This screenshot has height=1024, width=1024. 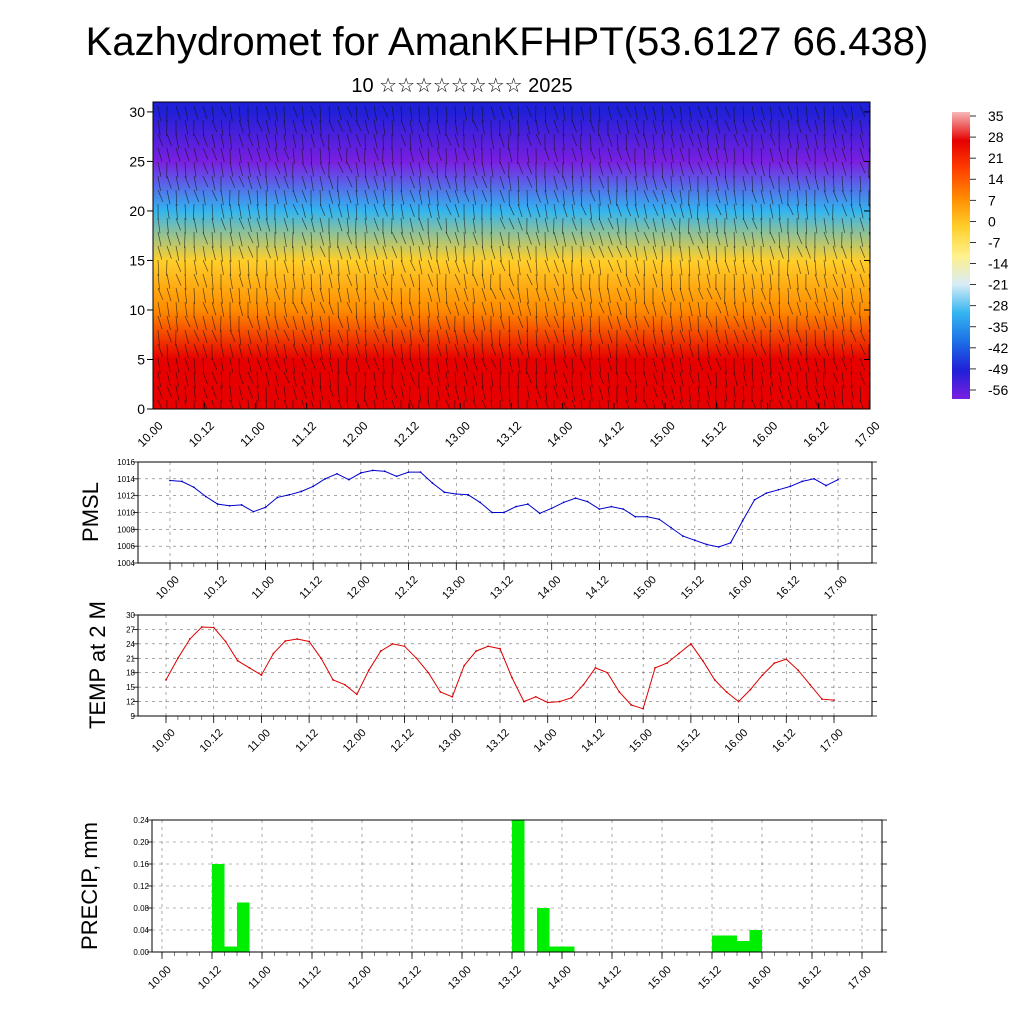 I want to click on x-tick-label: 17.00, so click(x=867, y=433).